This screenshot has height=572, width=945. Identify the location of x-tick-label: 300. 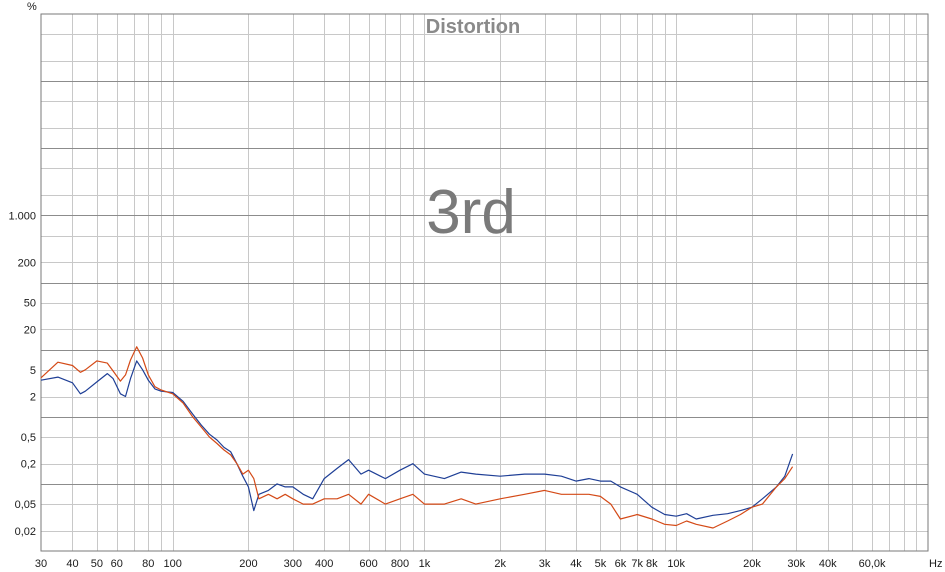
(293, 564).